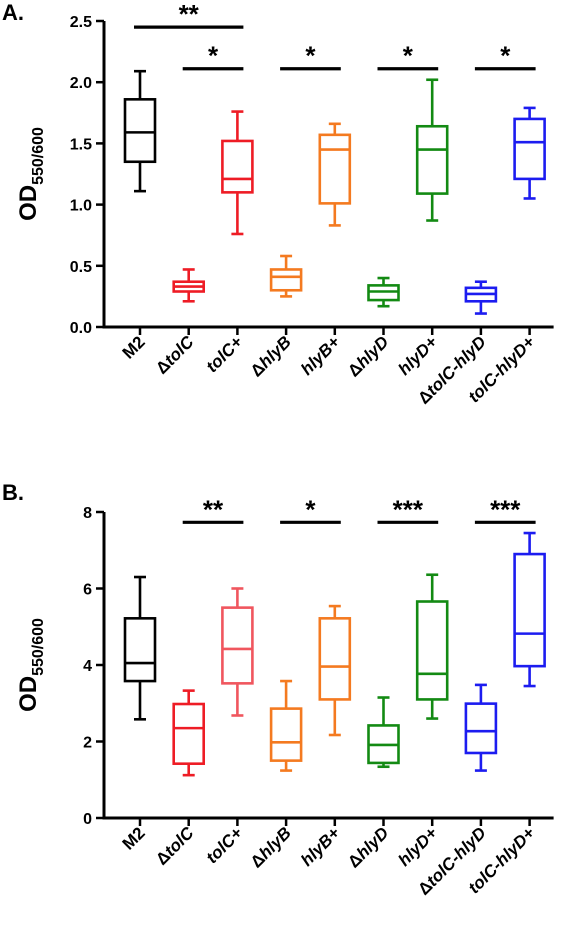 This screenshot has width=566, height=928. Describe the element at coordinates (87, 743) in the screenshot. I see `y-tick-label: 2` at that location.